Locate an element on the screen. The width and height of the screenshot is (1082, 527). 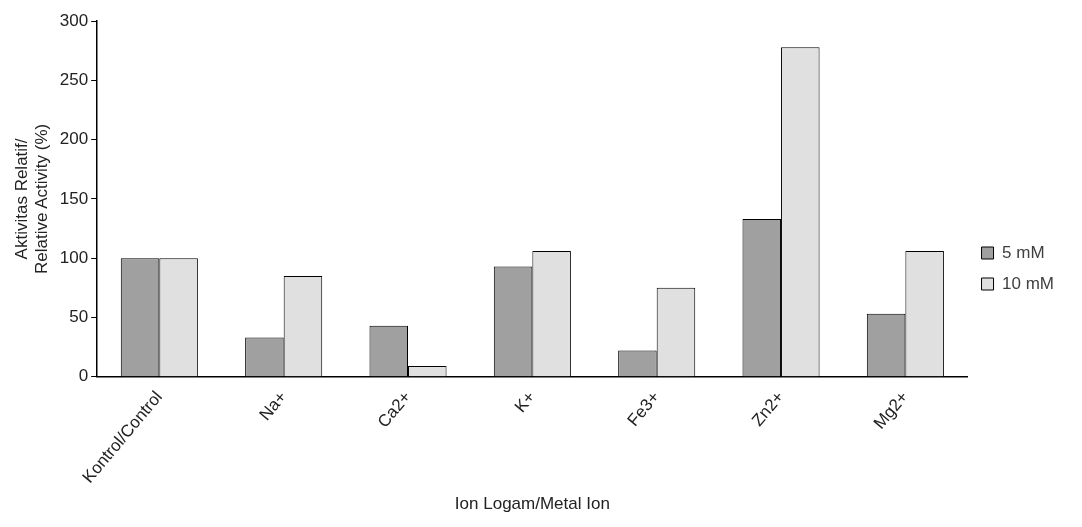
y-tick-label: 250 is located at coordinates (74, 80).